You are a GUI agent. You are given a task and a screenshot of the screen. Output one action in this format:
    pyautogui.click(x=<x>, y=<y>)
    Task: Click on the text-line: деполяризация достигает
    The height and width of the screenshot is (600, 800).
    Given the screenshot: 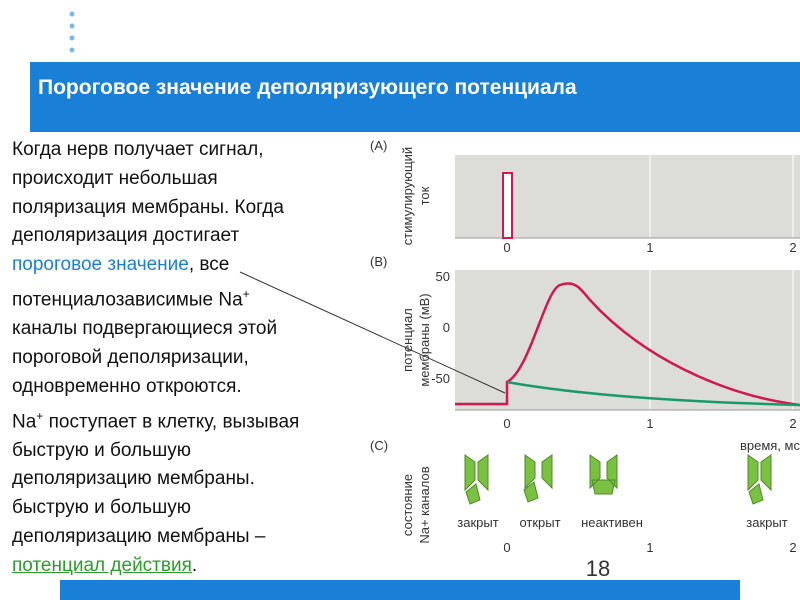 What is the action you would take?
    pyautogui.click(x=155, y=236)
    